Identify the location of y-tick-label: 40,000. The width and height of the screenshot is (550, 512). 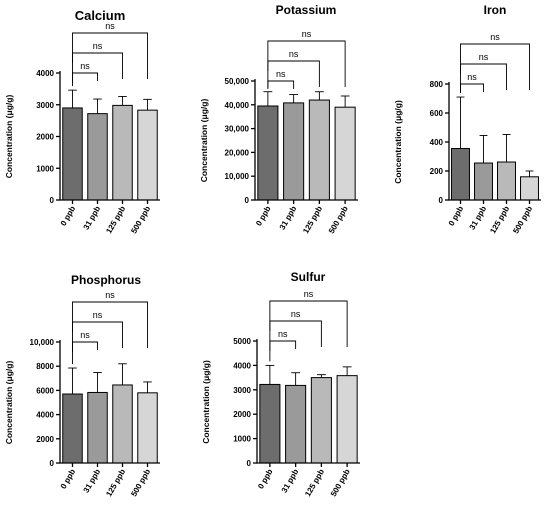
(237, 105).